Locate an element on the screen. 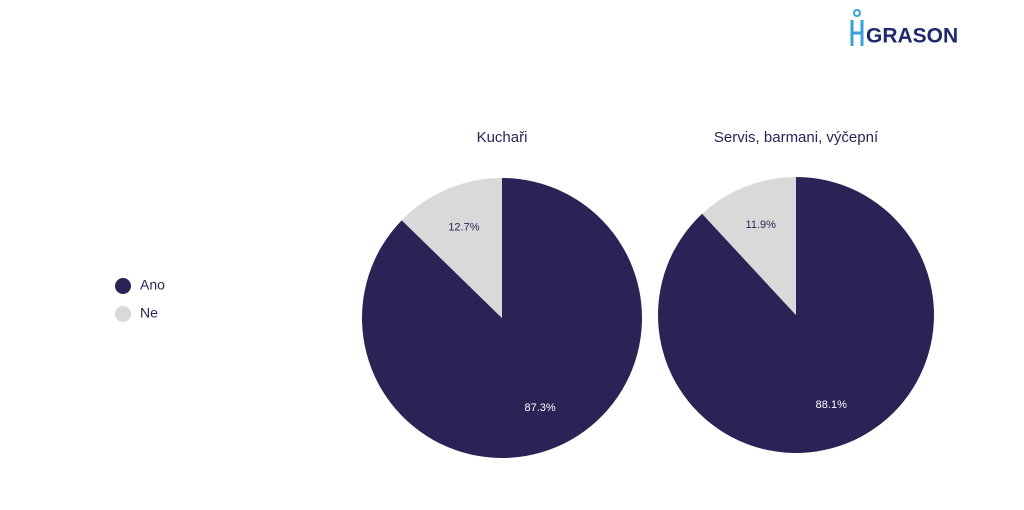  slice-label: 12.7% is located at coordinates (463, 228).